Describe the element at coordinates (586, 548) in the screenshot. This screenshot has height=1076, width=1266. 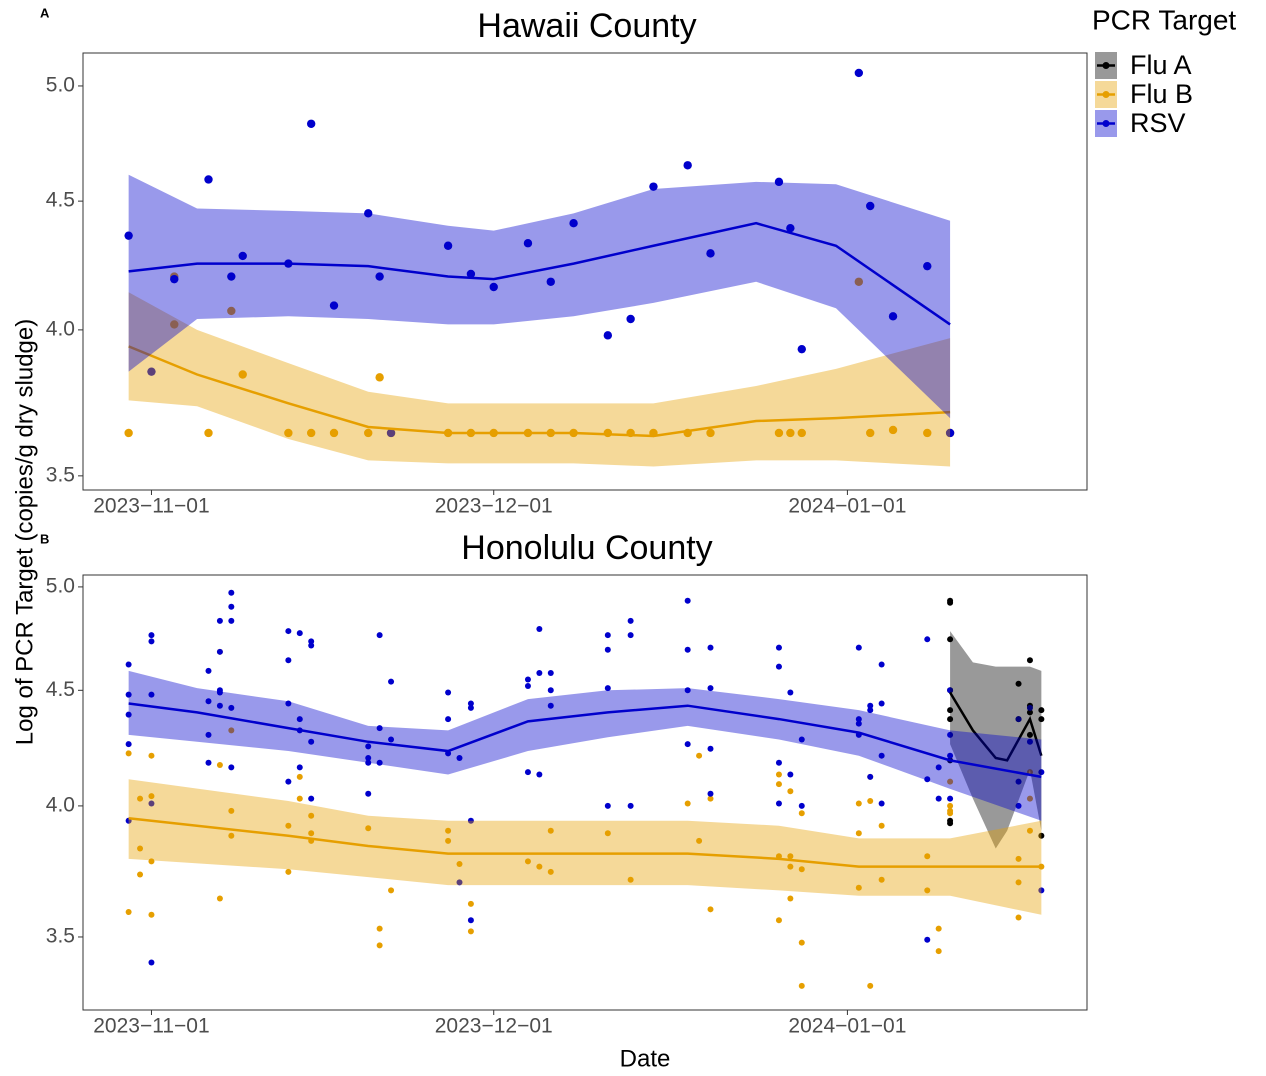
I see `chart-title: Honolulu County` at that location.